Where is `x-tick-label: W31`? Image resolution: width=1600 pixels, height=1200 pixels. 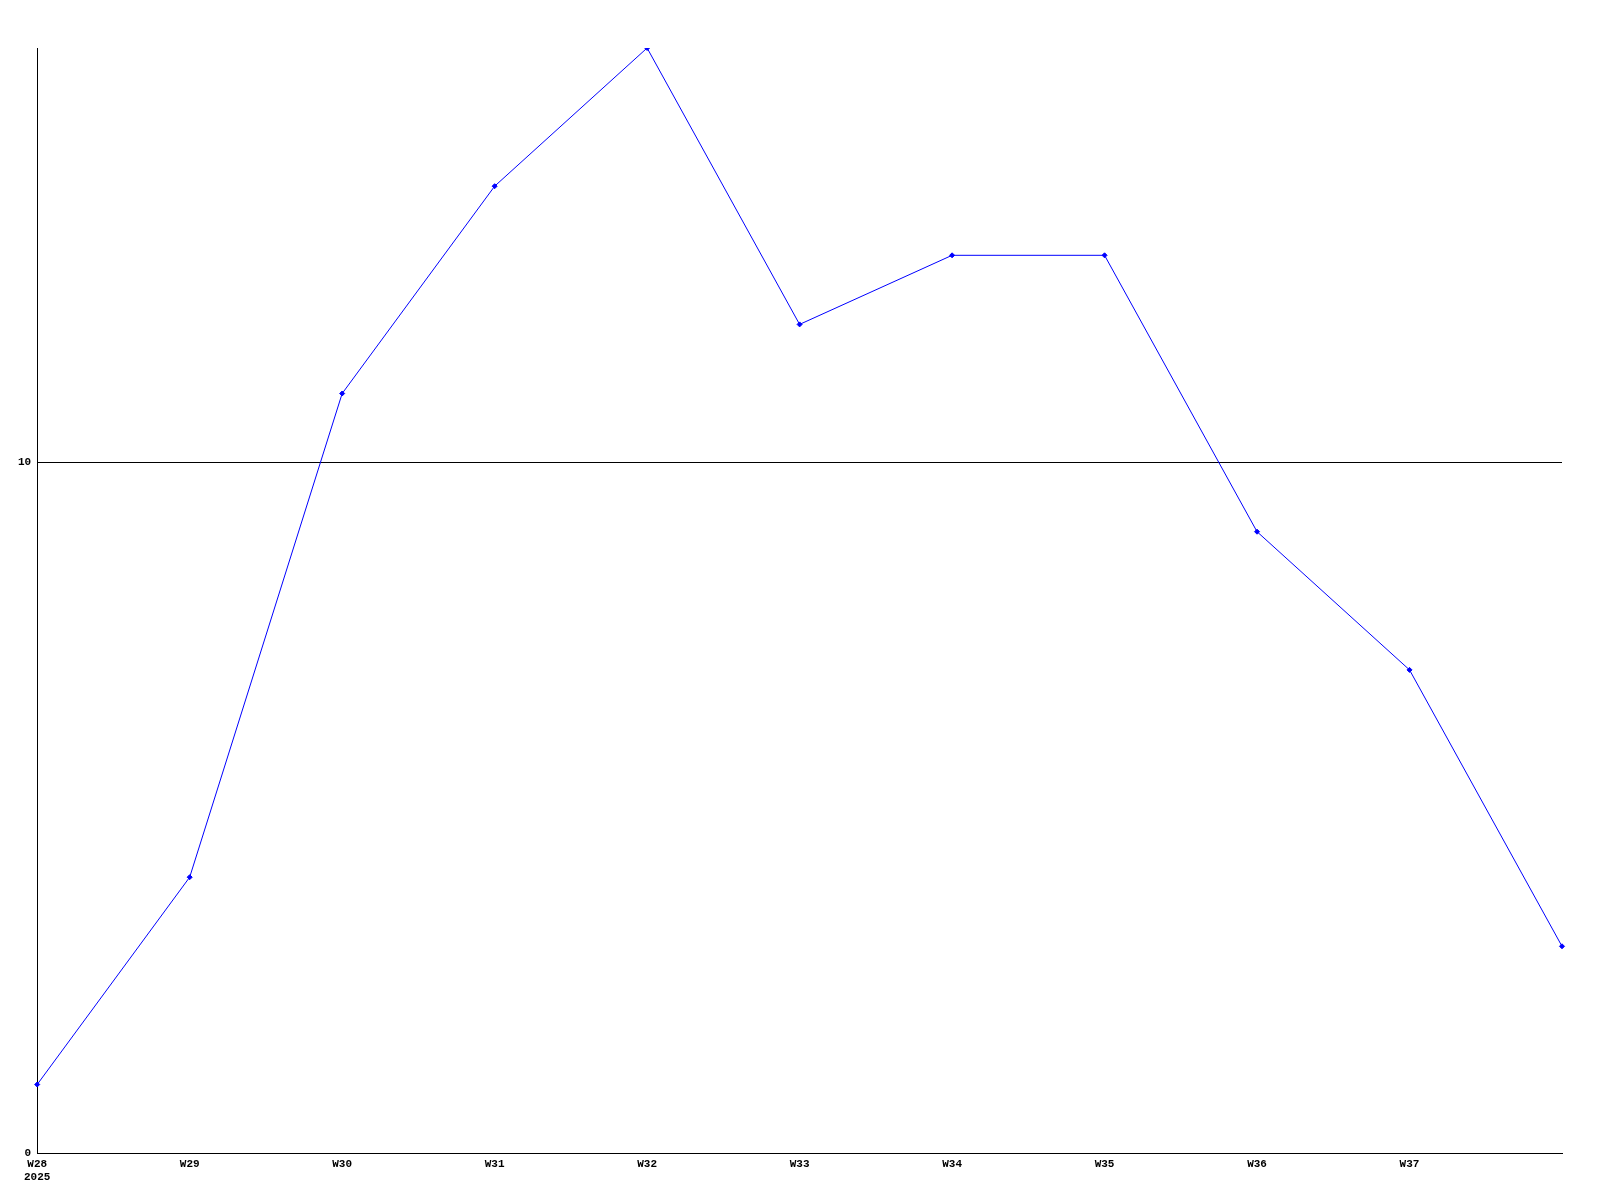 x-tick-label: W31 is located at coordinates (494, 1163).